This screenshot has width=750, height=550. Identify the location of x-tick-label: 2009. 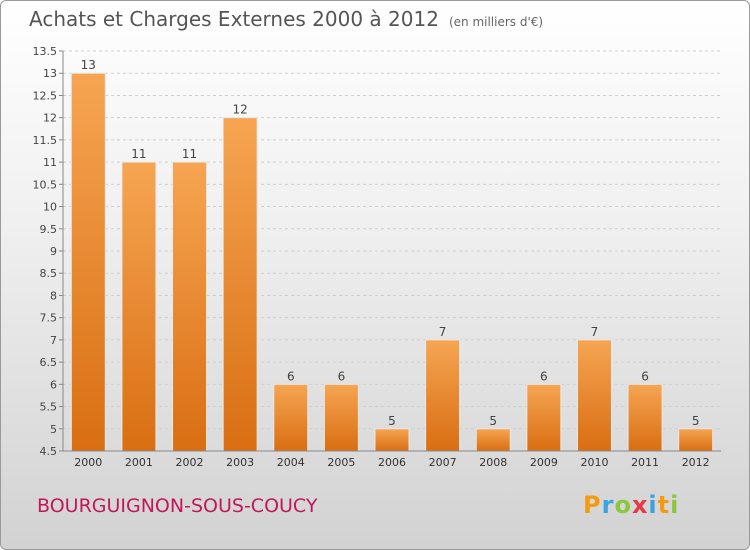
(544, 462).